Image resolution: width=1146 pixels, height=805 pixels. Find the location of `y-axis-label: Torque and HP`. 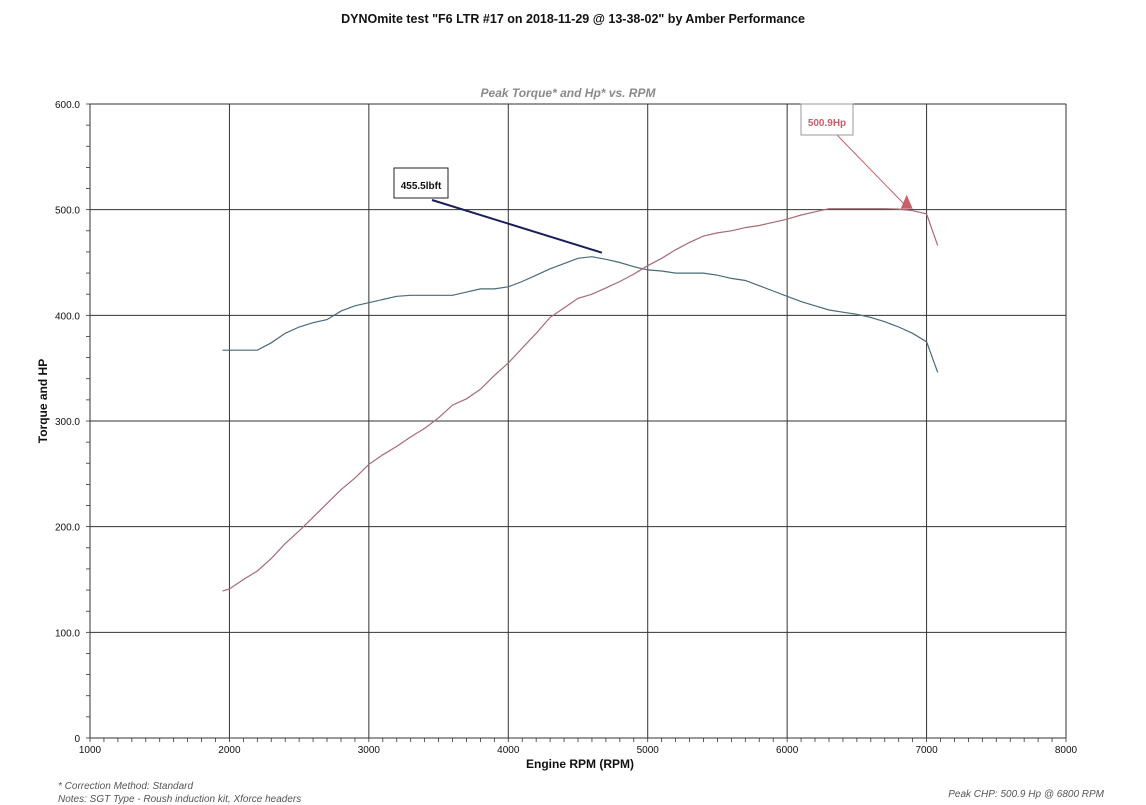

y-axis-label: Torque and HP is located at coordinates (43, 401).